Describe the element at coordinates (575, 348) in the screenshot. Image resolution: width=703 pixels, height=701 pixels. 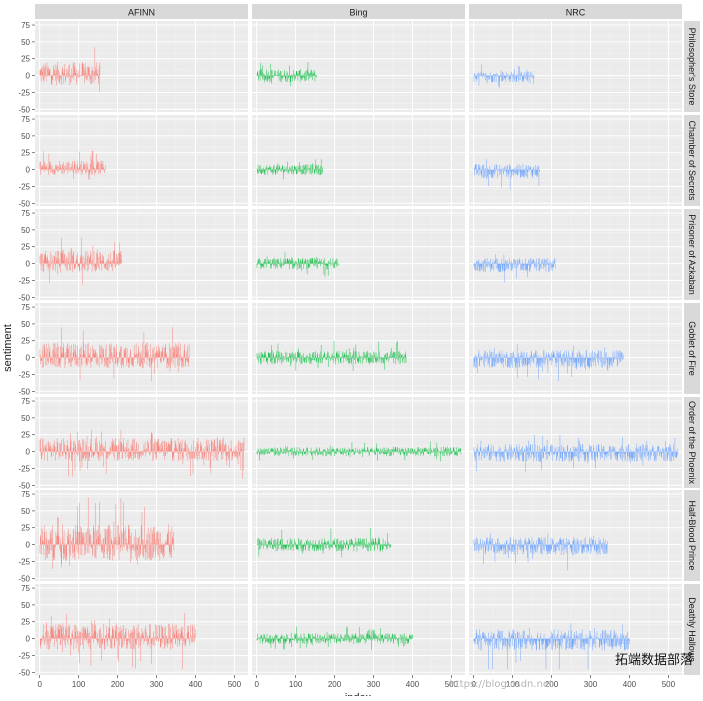
I see `panel-nrc` at that location.